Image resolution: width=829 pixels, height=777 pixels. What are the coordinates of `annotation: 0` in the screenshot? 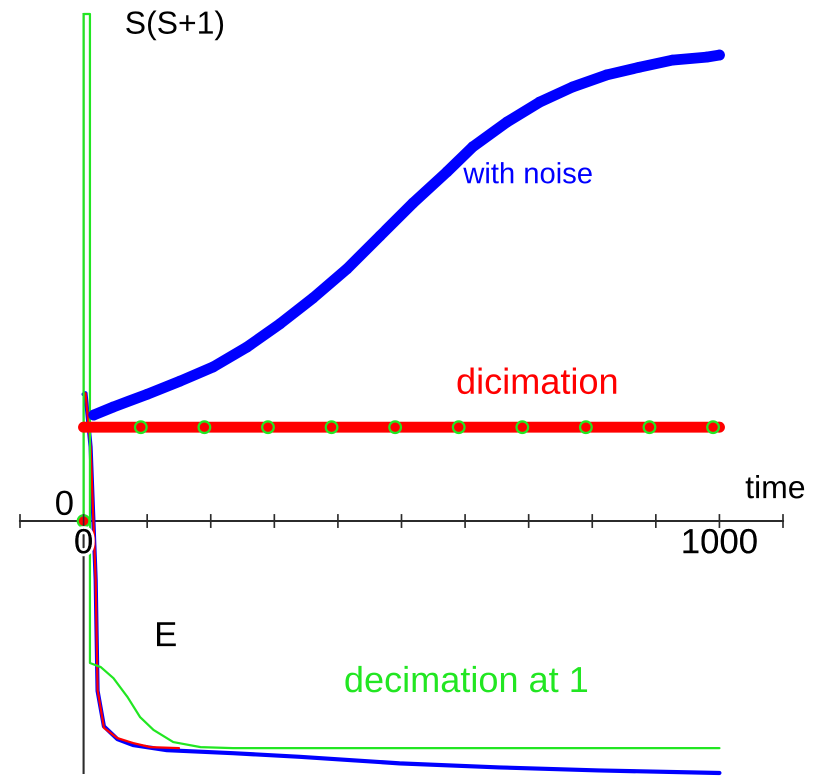 It's located at (64, 503).